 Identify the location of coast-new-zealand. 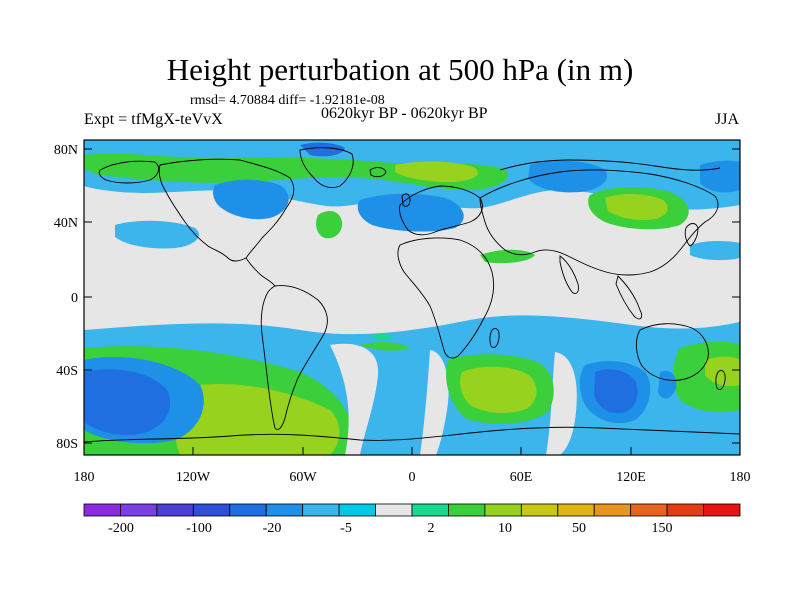
(720, 380).